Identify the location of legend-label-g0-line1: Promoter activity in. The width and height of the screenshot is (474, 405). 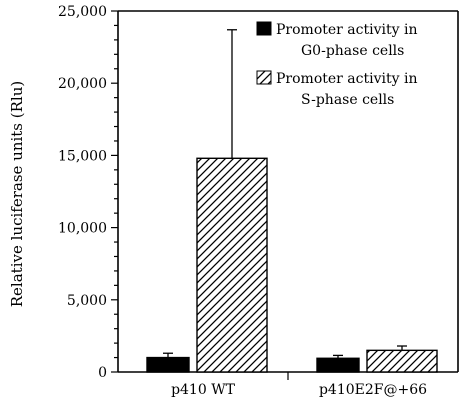
(346, 30).